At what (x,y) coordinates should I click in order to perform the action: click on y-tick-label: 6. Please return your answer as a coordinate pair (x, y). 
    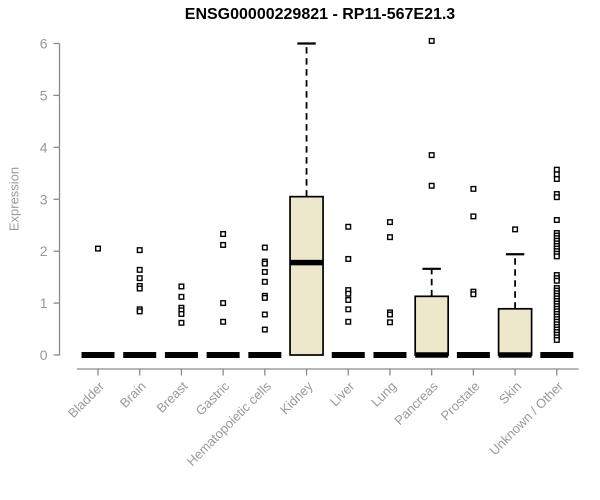
    Looking at the image, I should click on (44, 44).